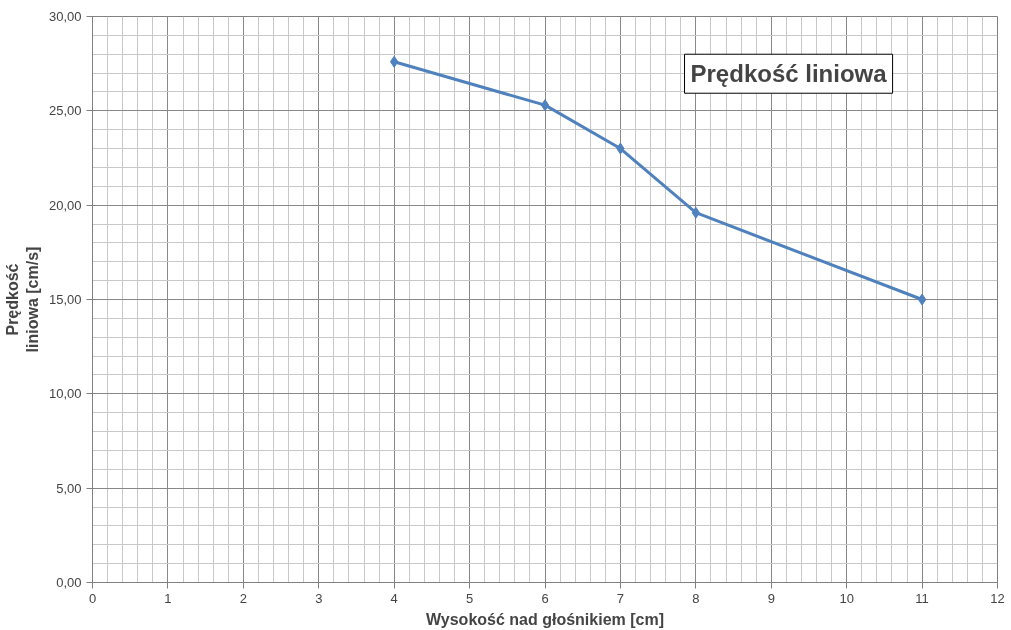  Describe the element at coordinates (997, 598) in the screenshot. I see `x-tick-label: 12` at that location.